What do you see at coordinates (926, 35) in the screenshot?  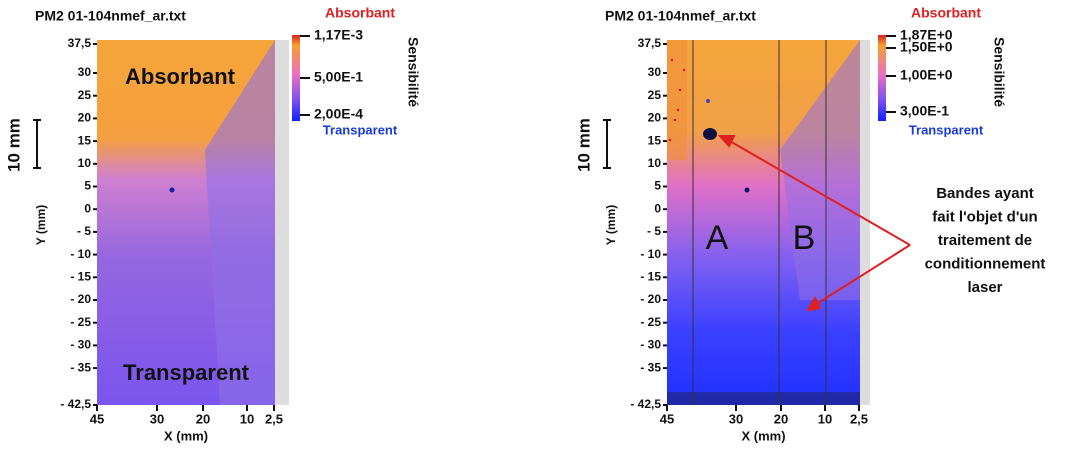 I see `colorbar-tick-label: 1,87E+0` at bounding box center [926, 35].